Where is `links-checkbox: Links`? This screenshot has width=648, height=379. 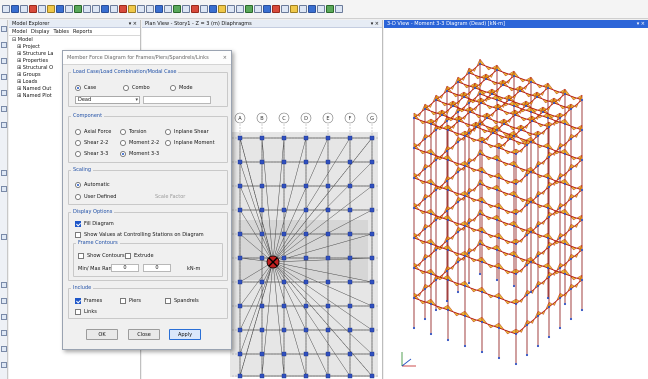
links-checkbox: Links is located at coordinates (86, 312).